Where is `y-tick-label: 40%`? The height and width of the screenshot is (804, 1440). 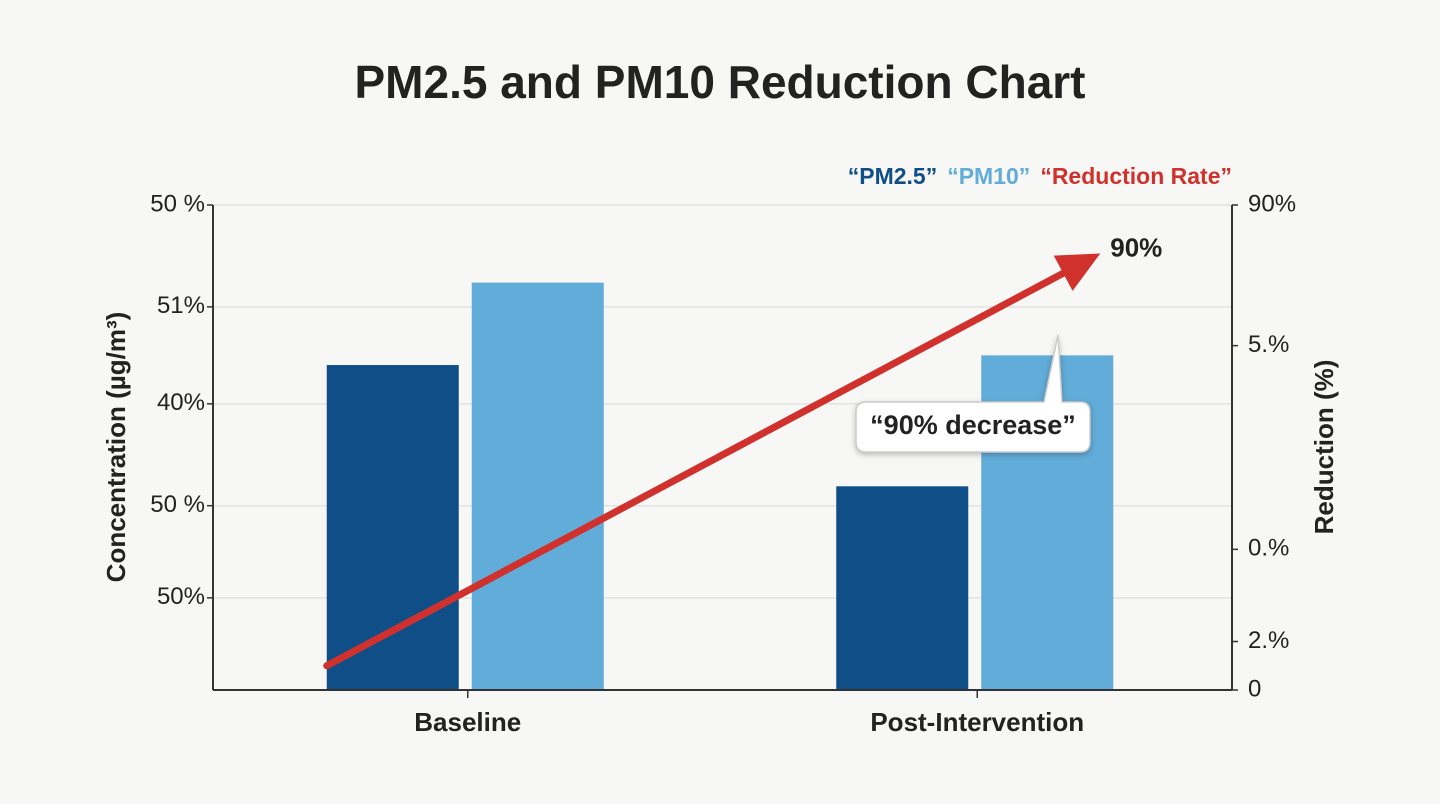
y-tick-label: 40% is located at coordinates (181, 402).